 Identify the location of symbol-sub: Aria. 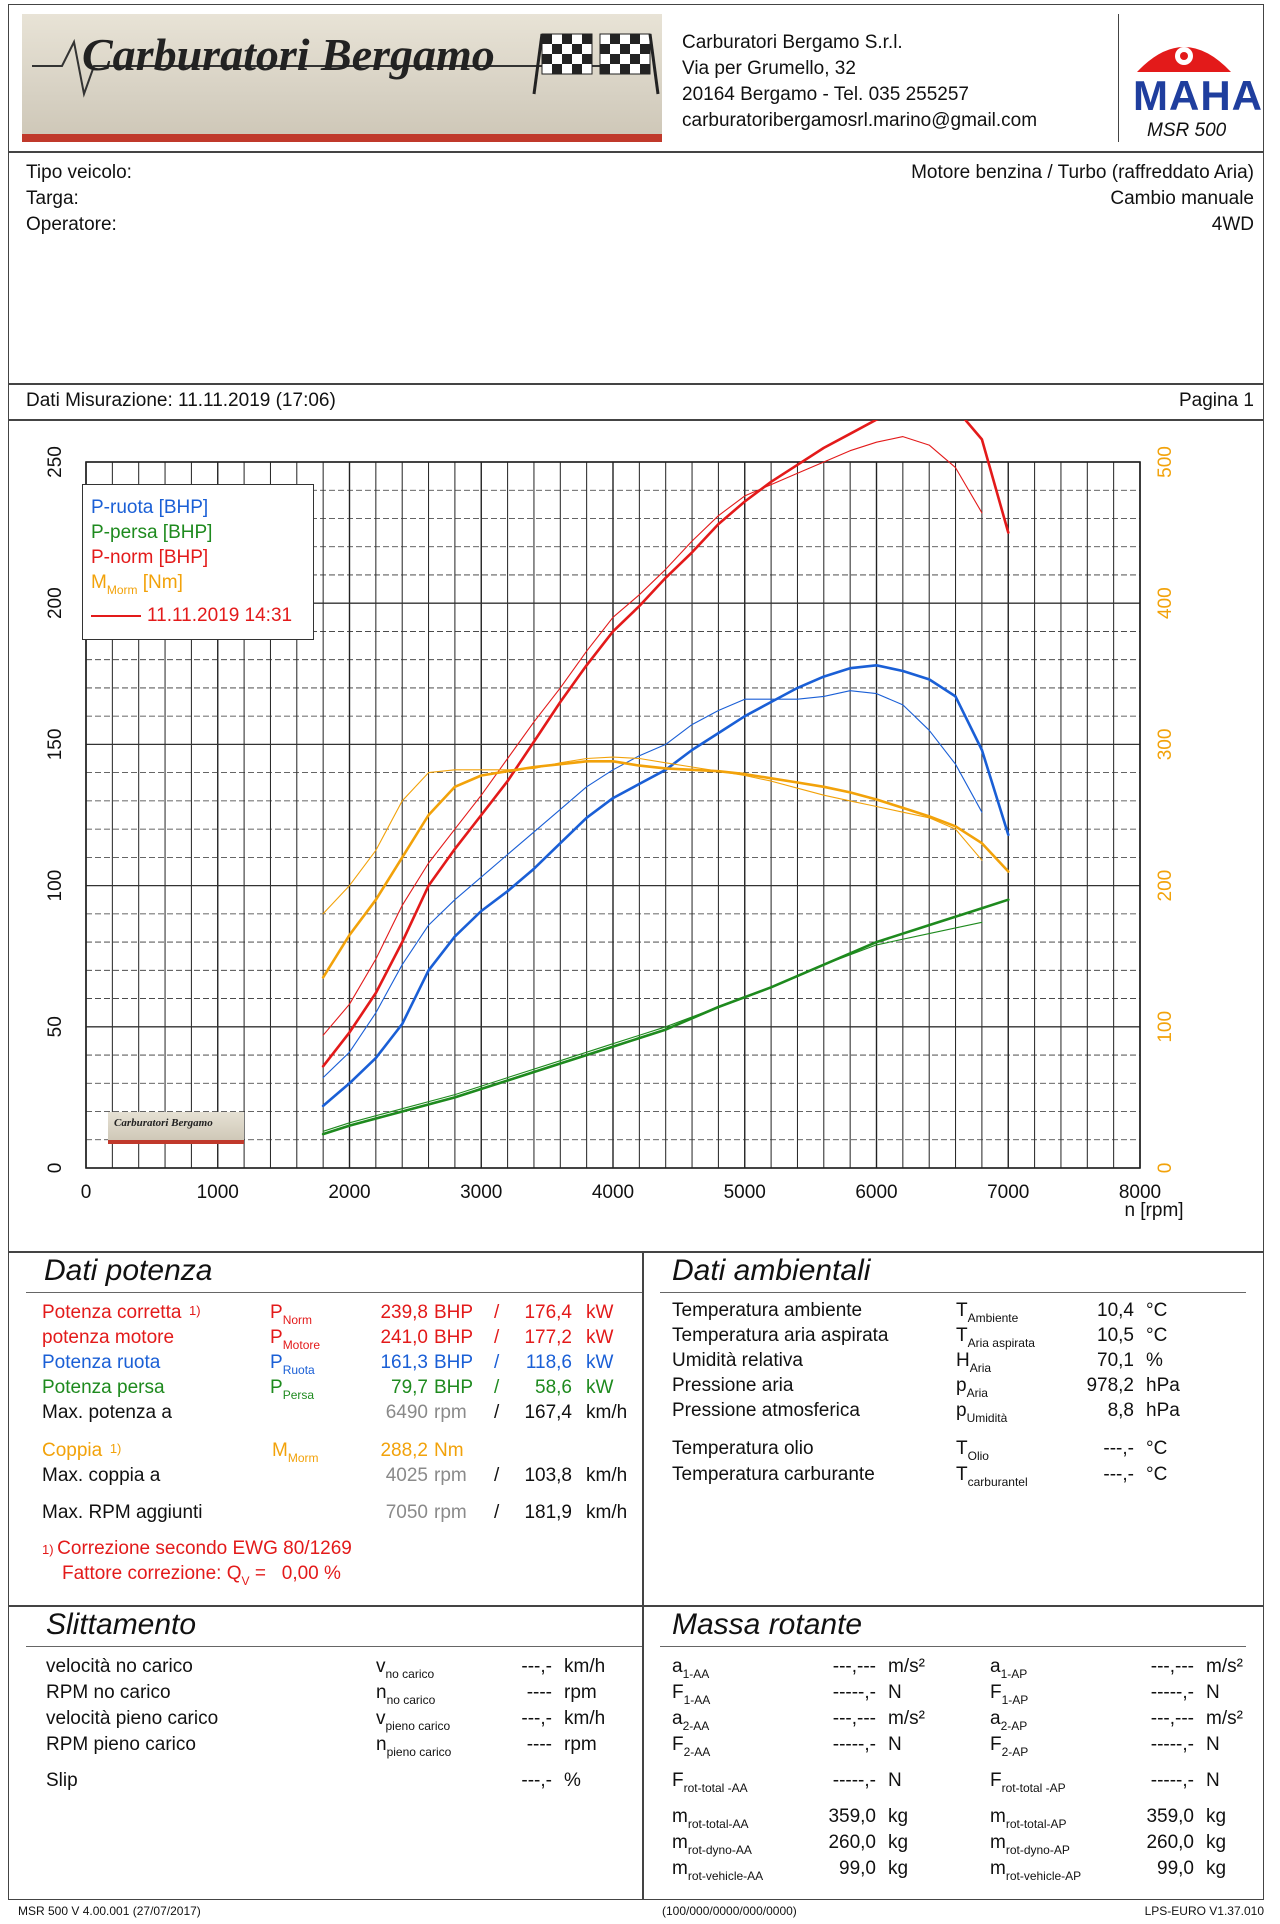
(977, 1393).